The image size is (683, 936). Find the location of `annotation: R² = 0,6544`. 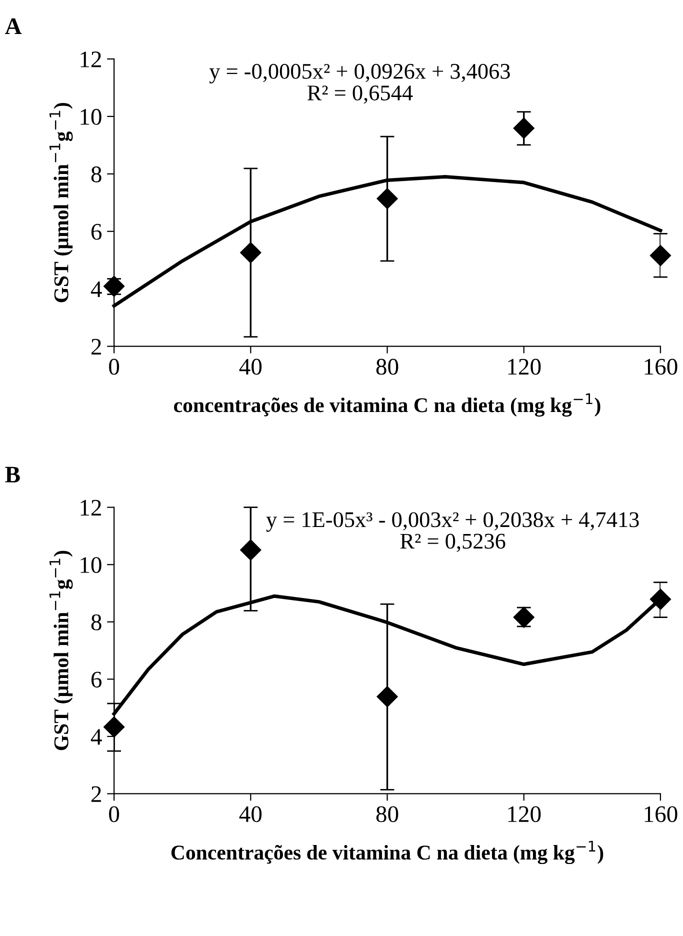

annotation: R² = 0,6544 is located at coordinates (360, 94).